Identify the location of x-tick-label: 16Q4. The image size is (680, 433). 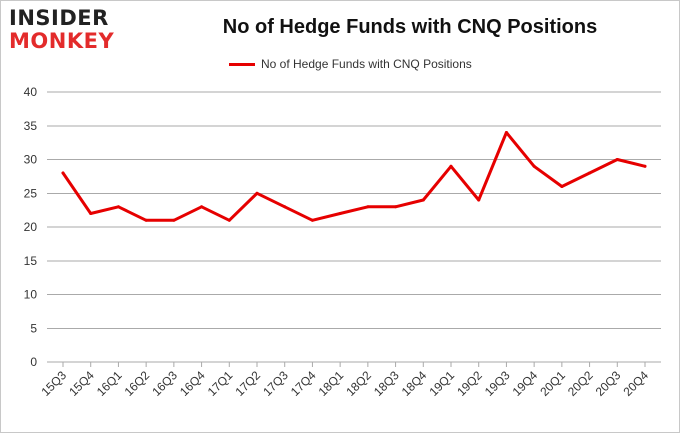
(192, 383).